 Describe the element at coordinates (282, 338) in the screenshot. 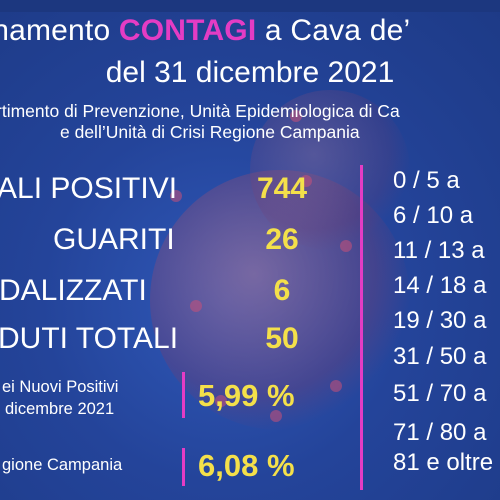

I see `stat-value-deceduti: 50` at that location.